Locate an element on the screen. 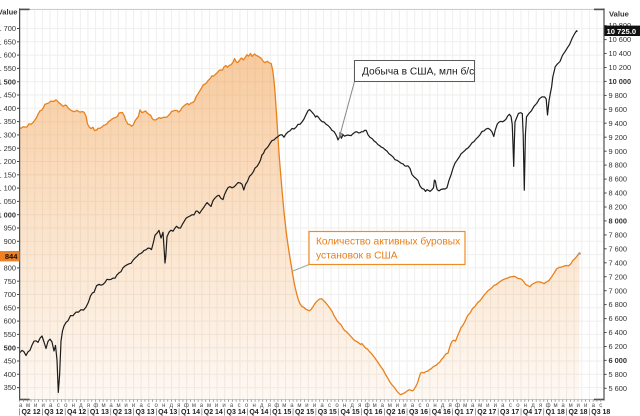  svg-text: Q1 15 is located at coordinates (281, 412).